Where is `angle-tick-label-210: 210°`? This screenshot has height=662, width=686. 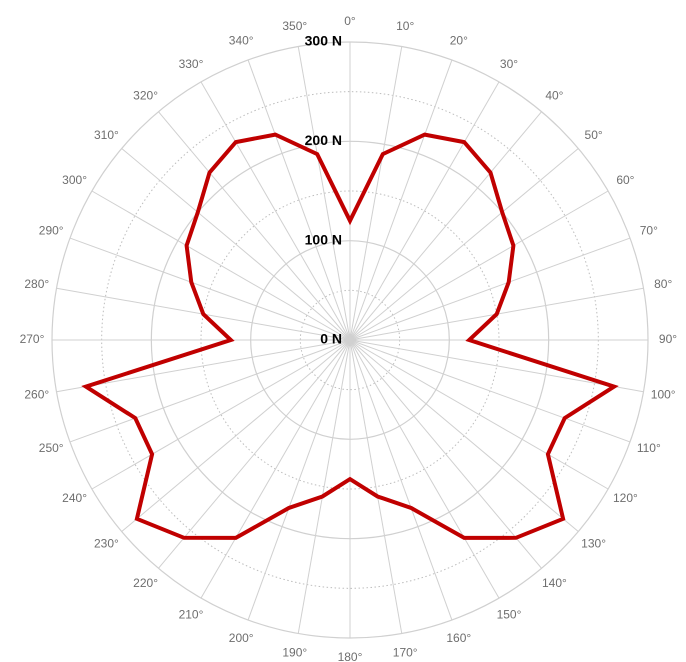
angle-tick-label-210: 210° is located at coordinates (191, 615).